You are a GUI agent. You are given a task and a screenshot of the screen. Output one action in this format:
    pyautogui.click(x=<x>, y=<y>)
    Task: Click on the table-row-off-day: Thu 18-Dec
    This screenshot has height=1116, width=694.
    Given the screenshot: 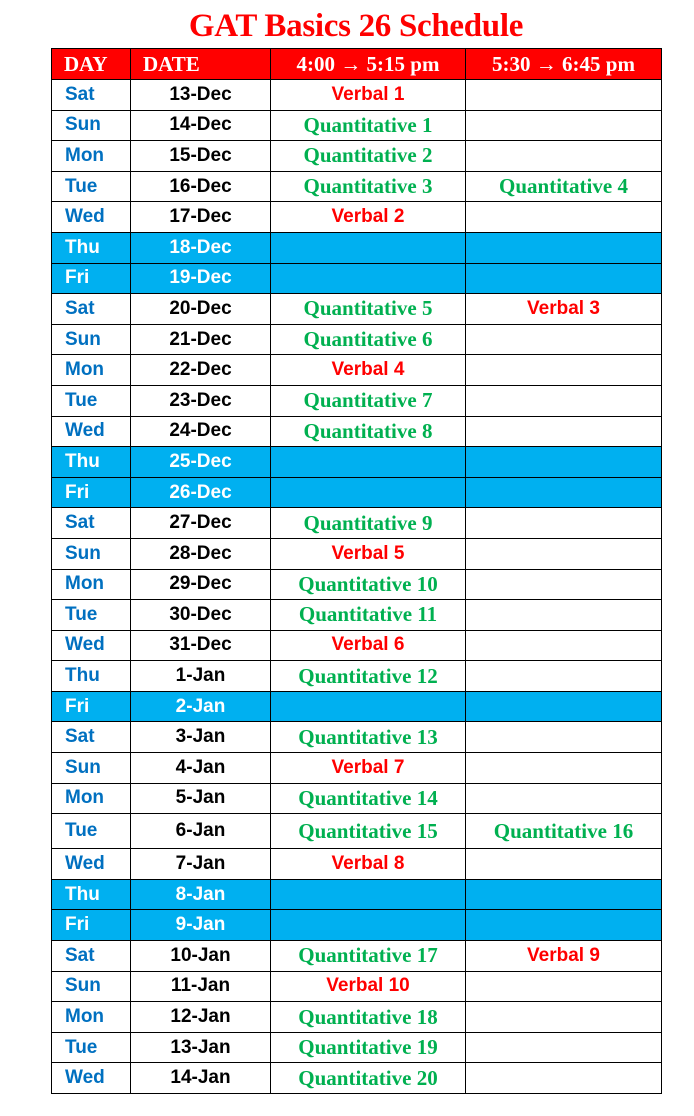 What is the action you would take?
    pyautogui.click(x=356, y=247)
    